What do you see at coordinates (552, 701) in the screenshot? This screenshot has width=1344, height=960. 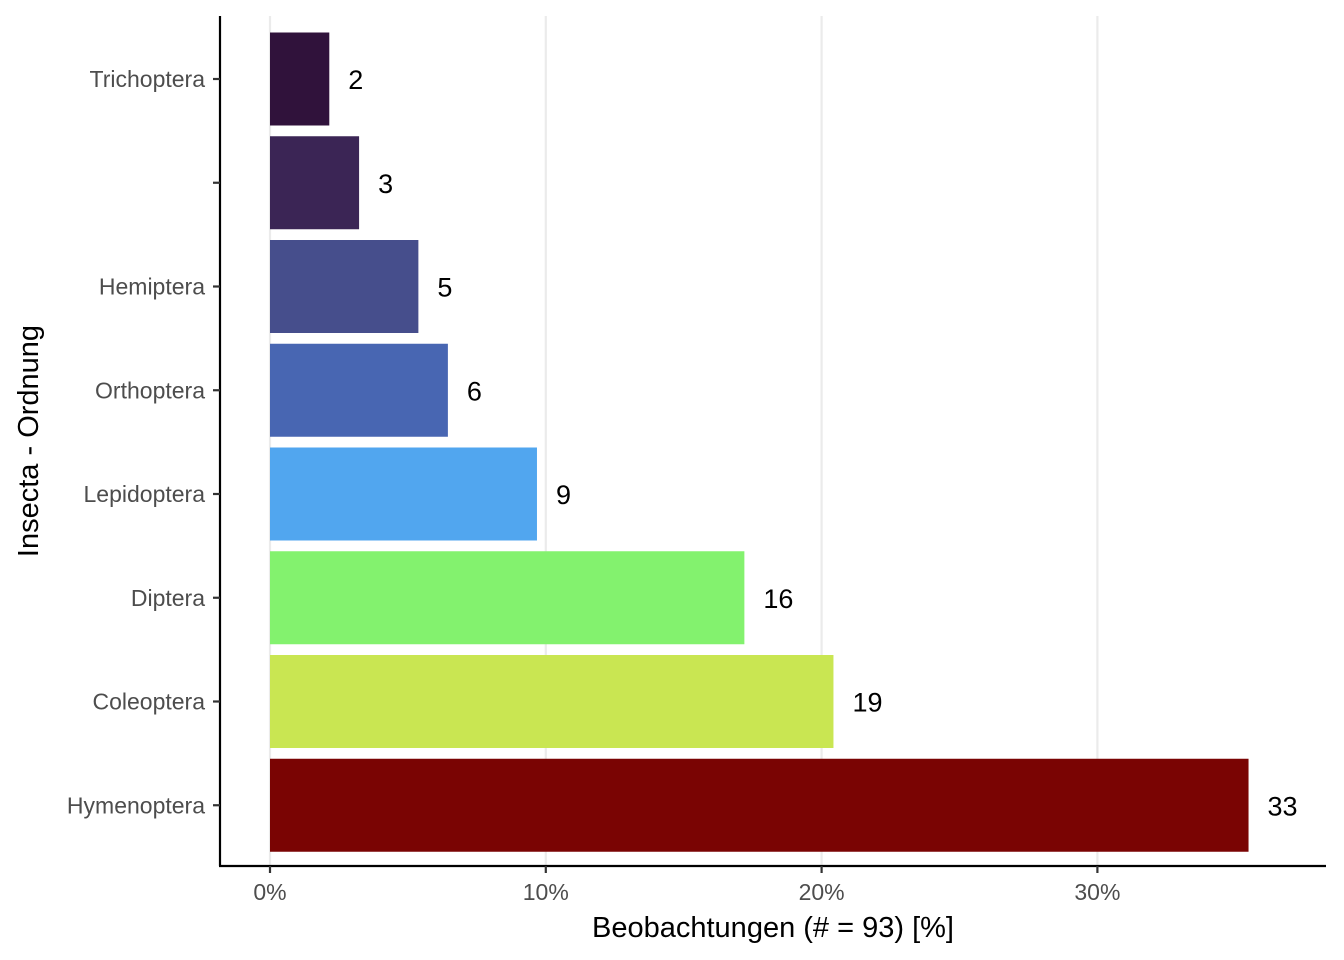 I see `bar-coleoptera` at bounding box center [552, 701].